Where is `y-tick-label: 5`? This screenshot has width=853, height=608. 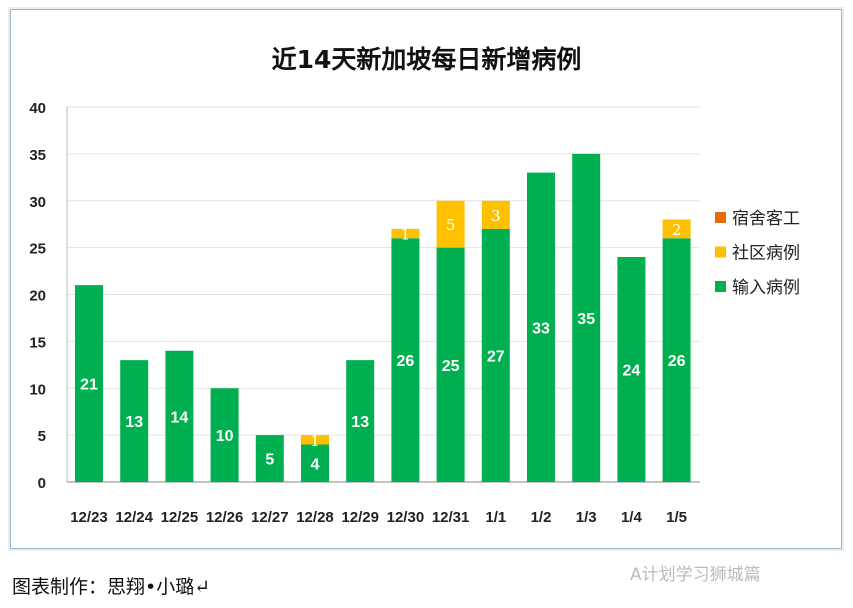
y-tick-label: 5 is located at coordinates (42, 436).